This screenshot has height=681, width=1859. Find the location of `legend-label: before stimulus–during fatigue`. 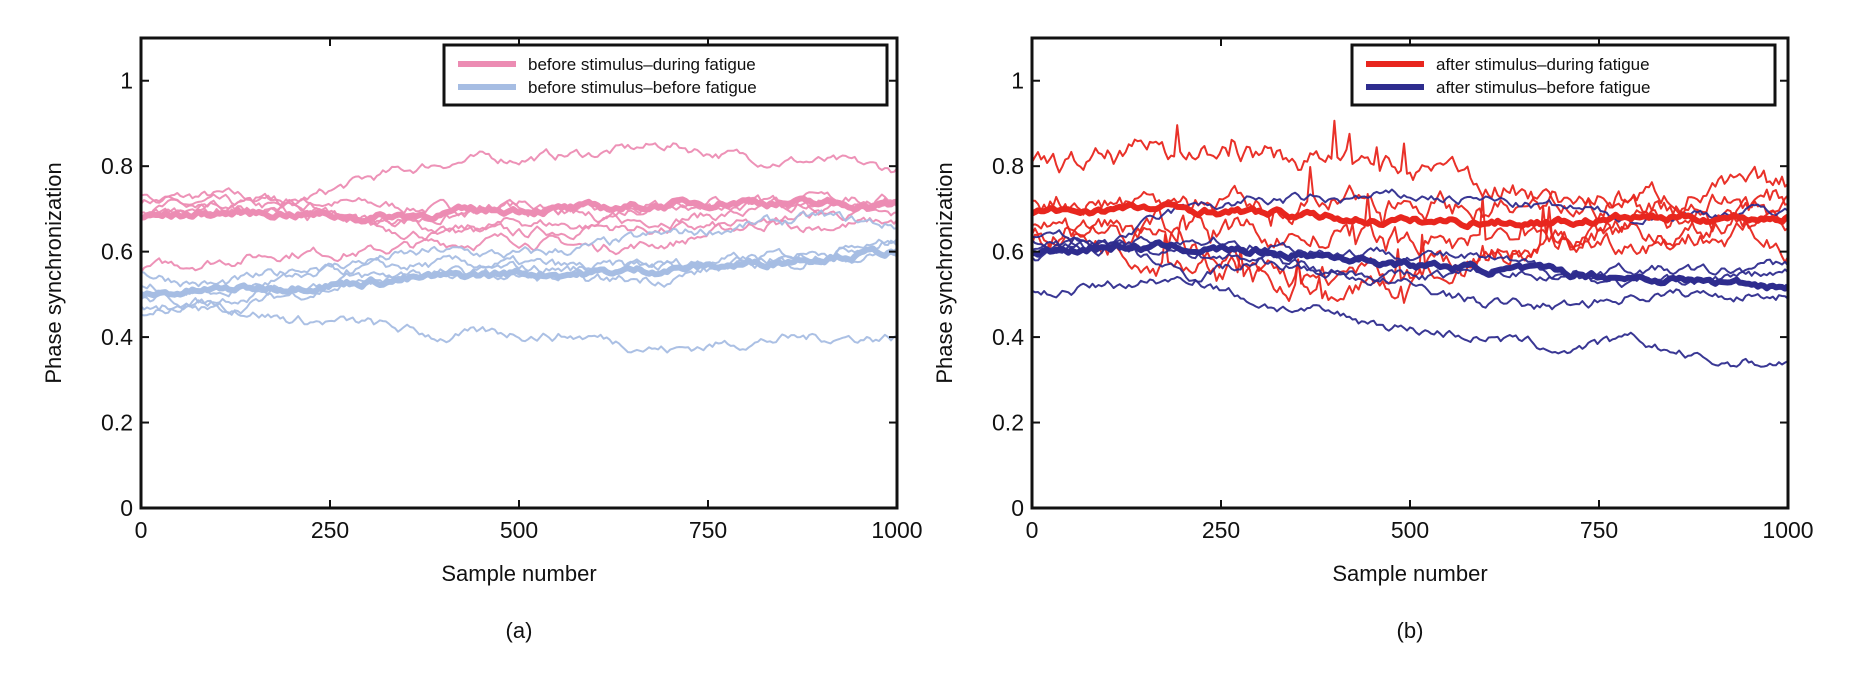

legend-label: before stimulus–during fatigue is located at coordinates (642, 64).